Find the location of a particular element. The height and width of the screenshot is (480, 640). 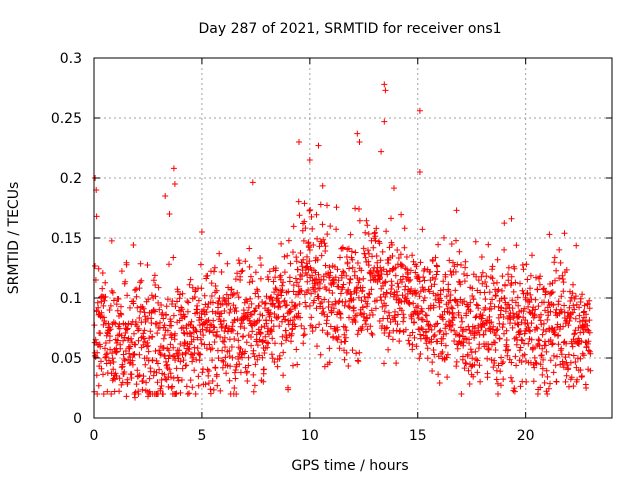

x-tick-label: 10 is located at coordinates (310, 436).